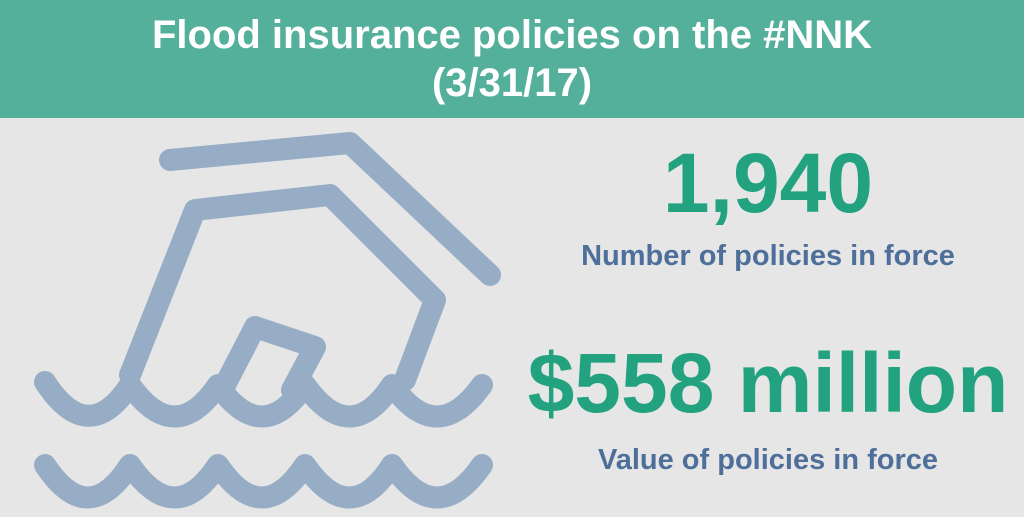 This screenshot has width=1024, height=517. What do you see at coordinates (768, 383) in the screenshot?
I see `policy-value-amount: $558 million` at bounding box center [768, 383].